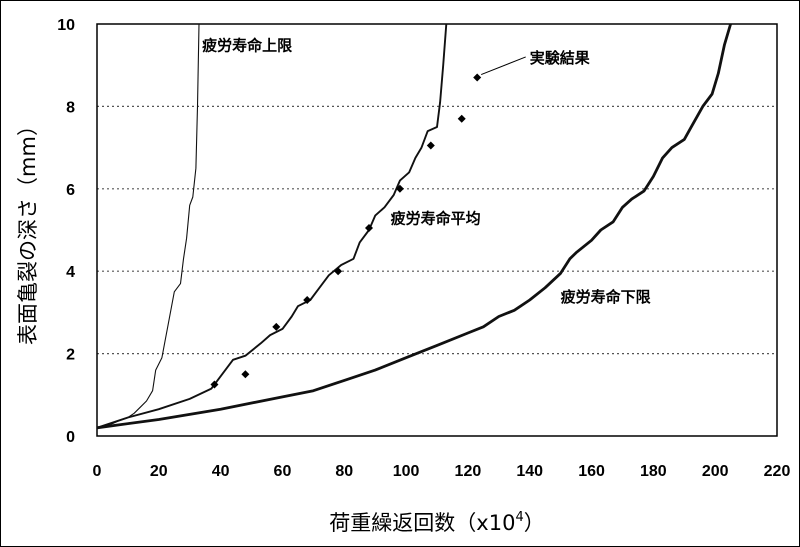 The image size is (800, 547). I want to click on x-tick-label: 80, so click(344, 471).